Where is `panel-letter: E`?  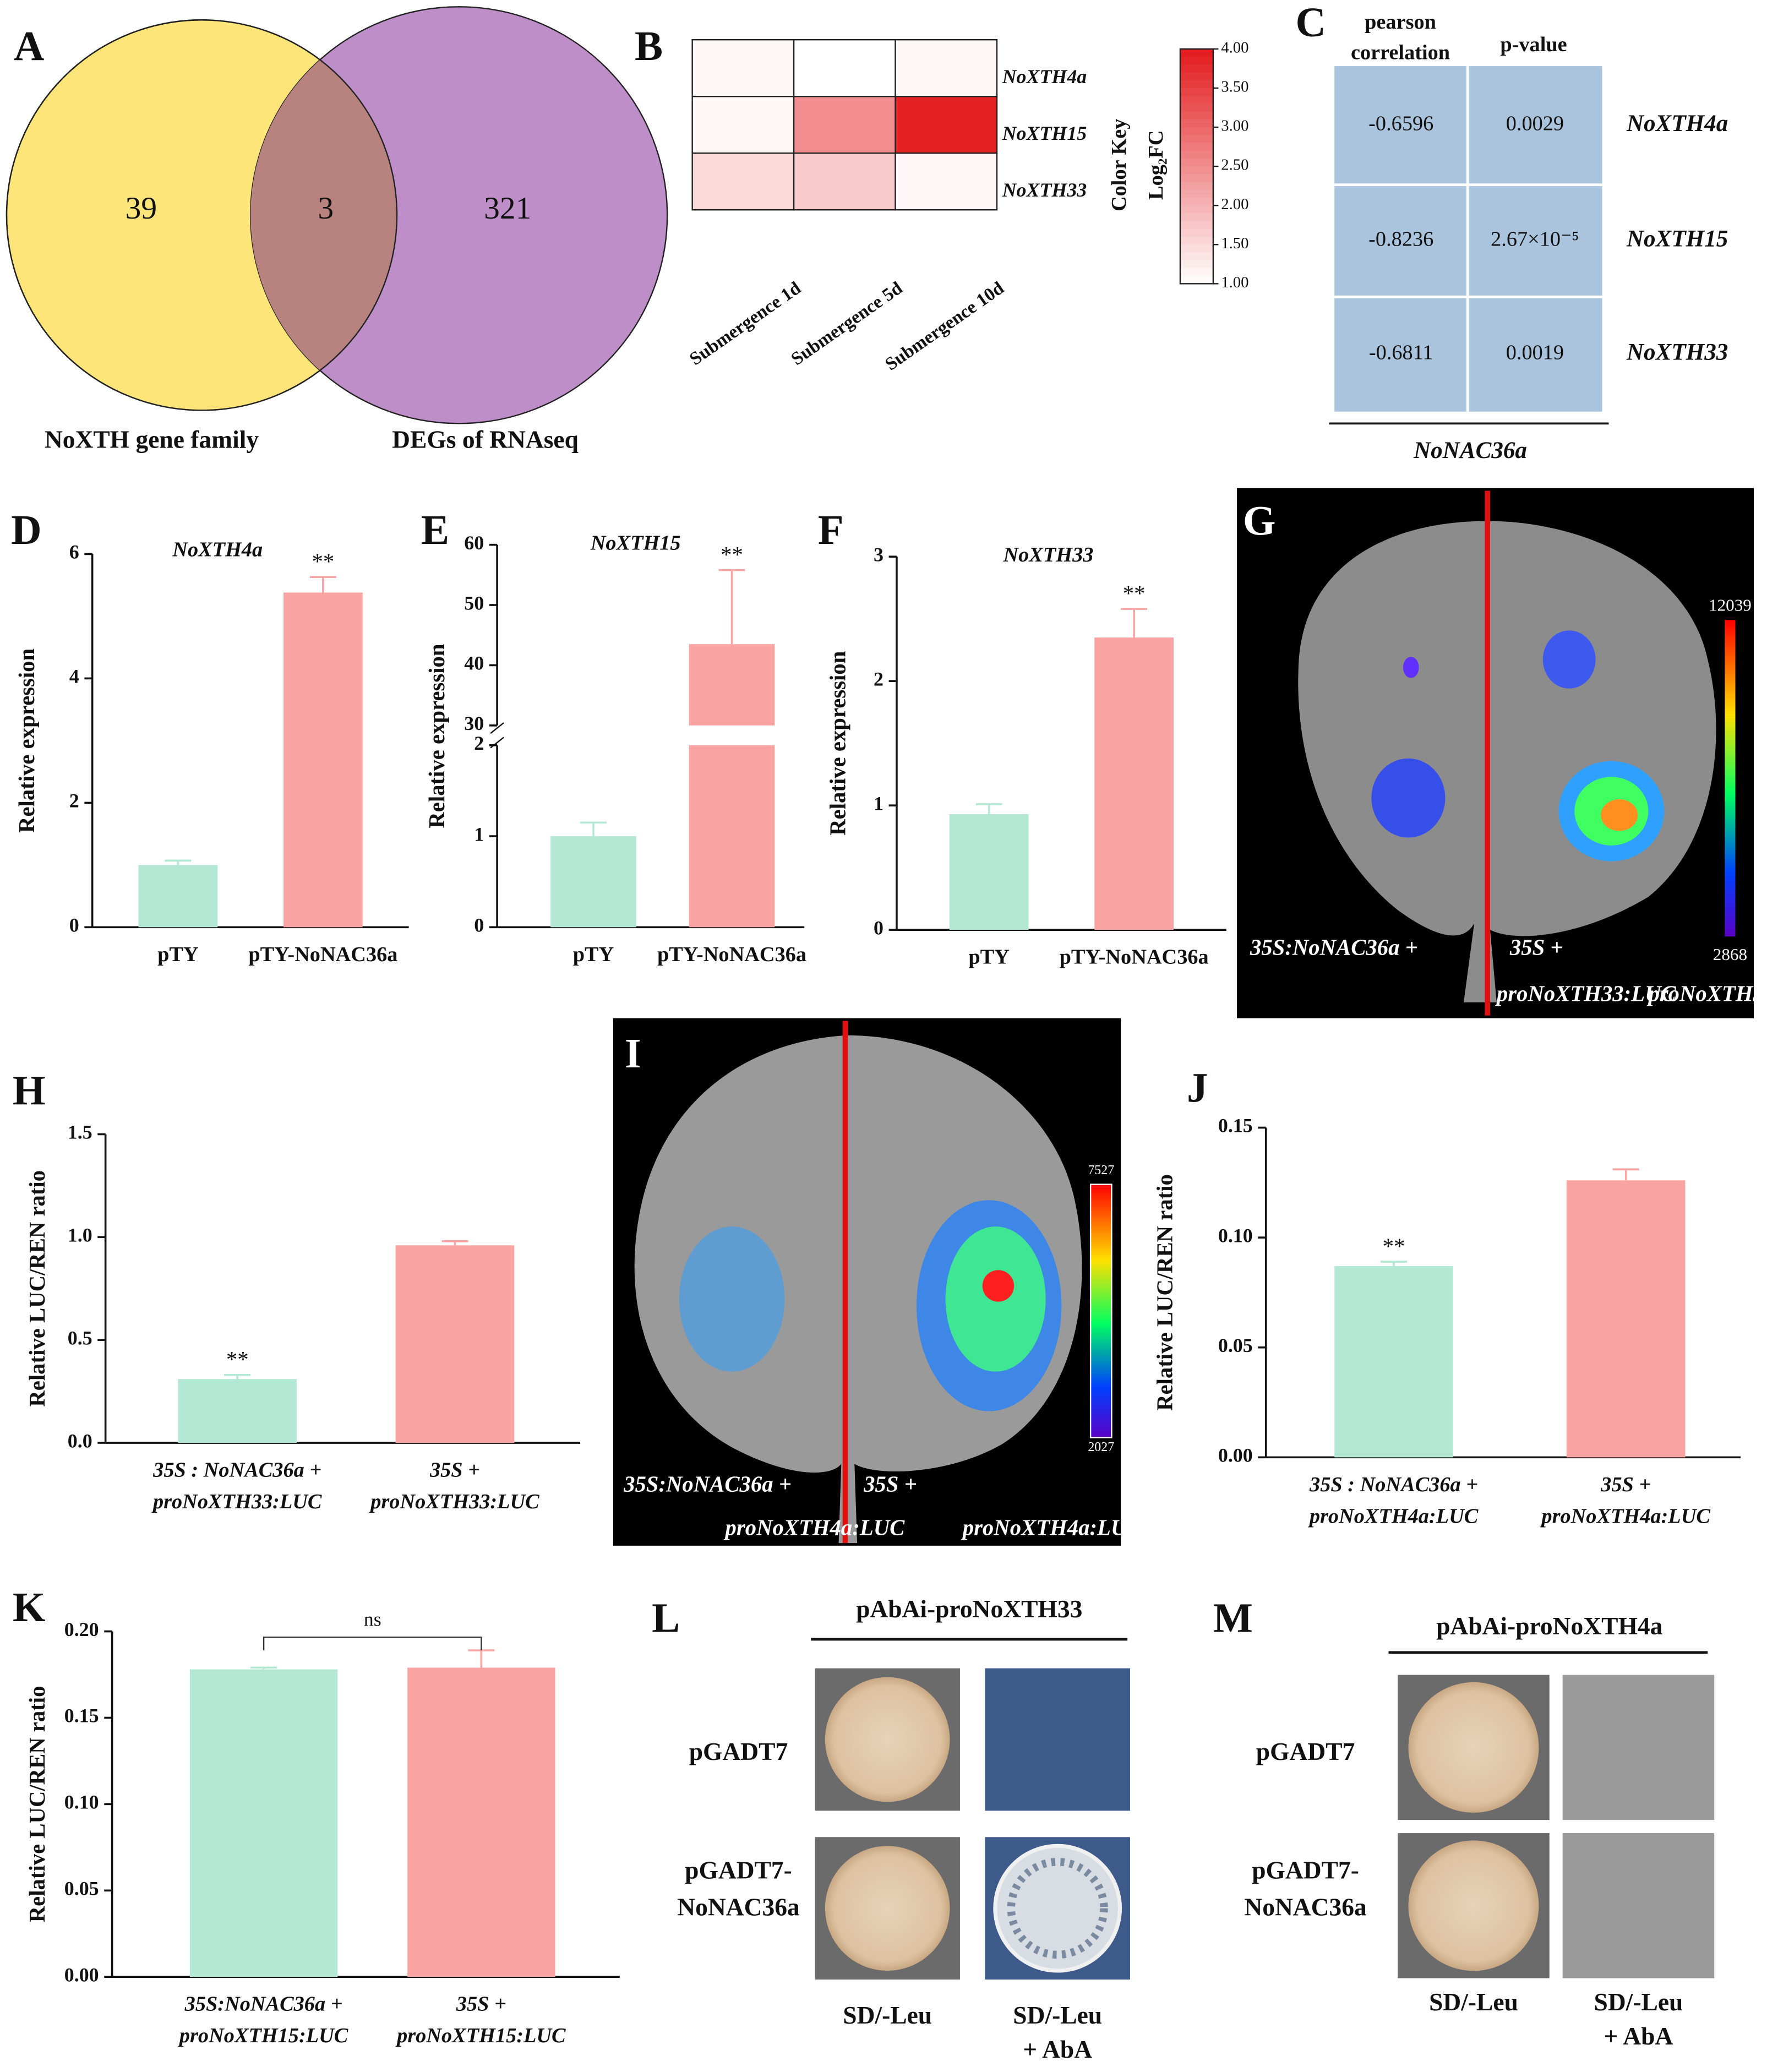 panel-letter: E is located at coordinates (435, 529).